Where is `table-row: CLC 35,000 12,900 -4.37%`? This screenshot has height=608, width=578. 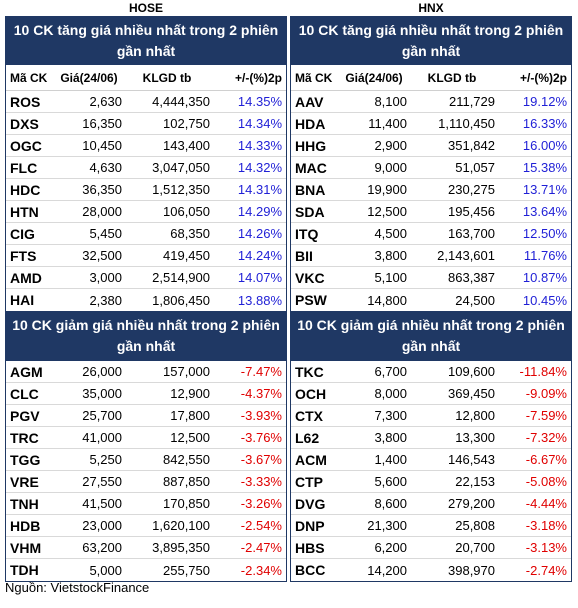
table-row: CLC 35,000 12,900 -4.37% is located at coordinates (146, 394).